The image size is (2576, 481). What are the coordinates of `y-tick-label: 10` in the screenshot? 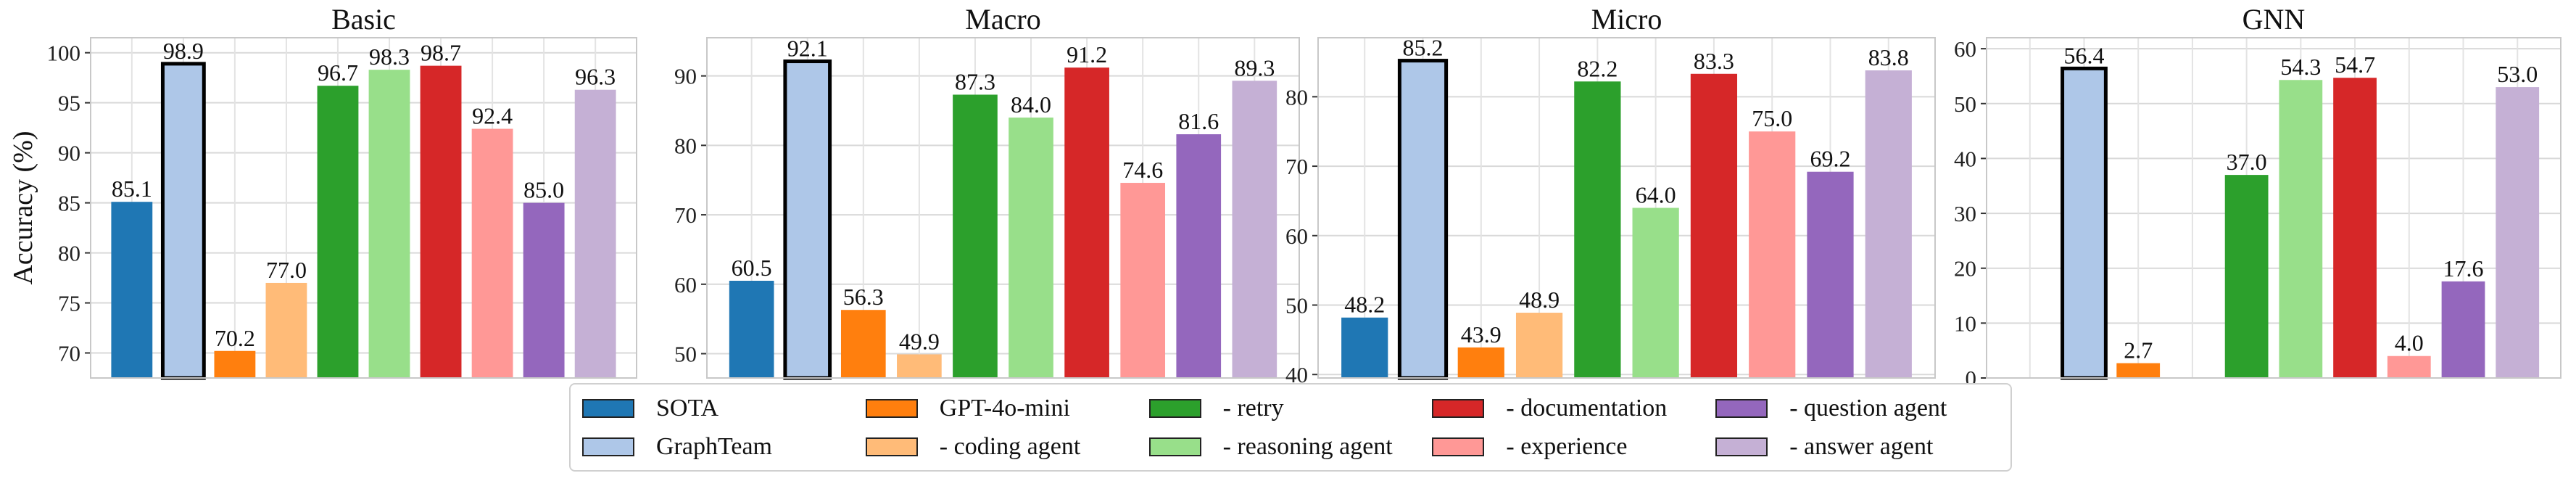 It's located at (1965, 323).